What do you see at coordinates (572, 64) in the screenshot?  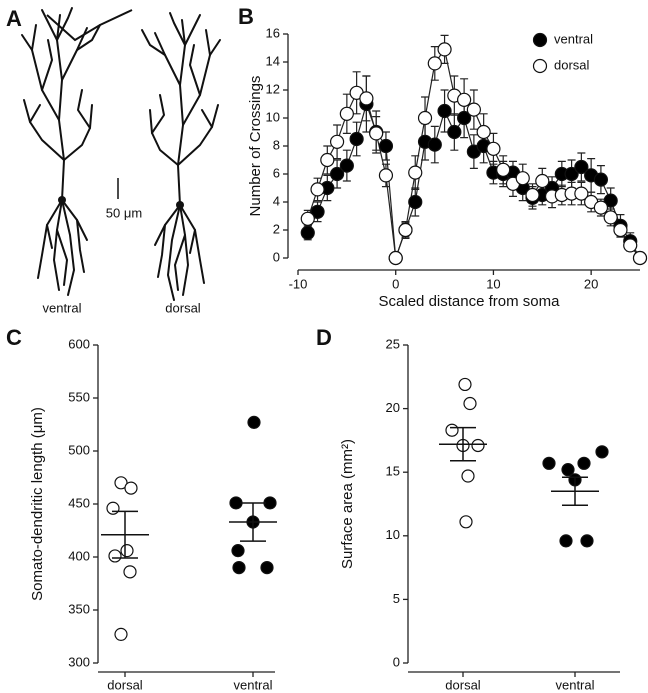 I see `legend-label: dorsal` at bounding box center [572, 64].